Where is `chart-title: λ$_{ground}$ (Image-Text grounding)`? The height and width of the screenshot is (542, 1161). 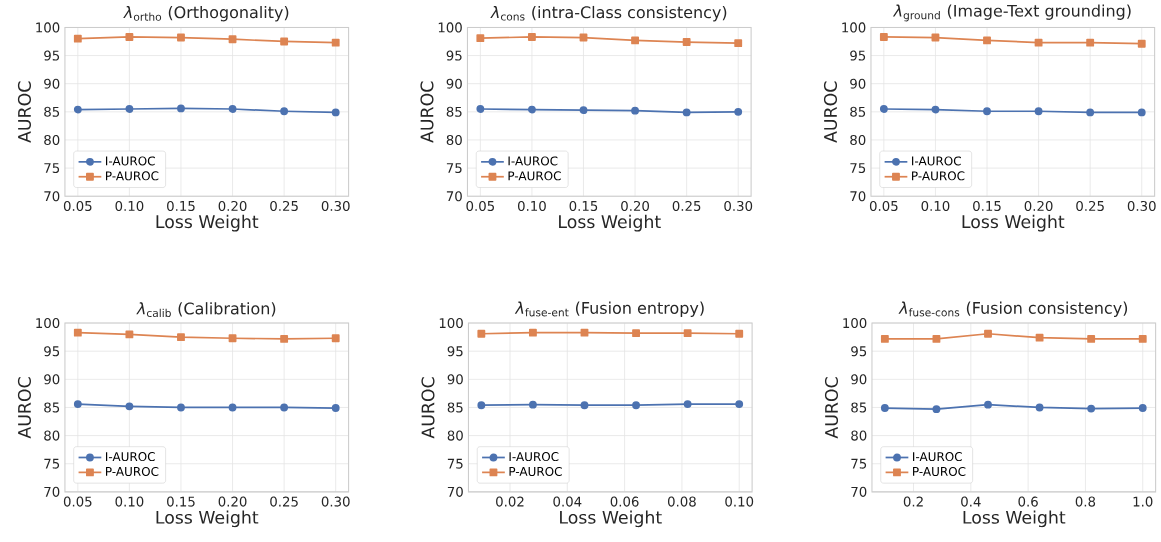
chart-title: λ$_{ground}$ (Image-Text grounding) is located at coordinates (1011, 13).